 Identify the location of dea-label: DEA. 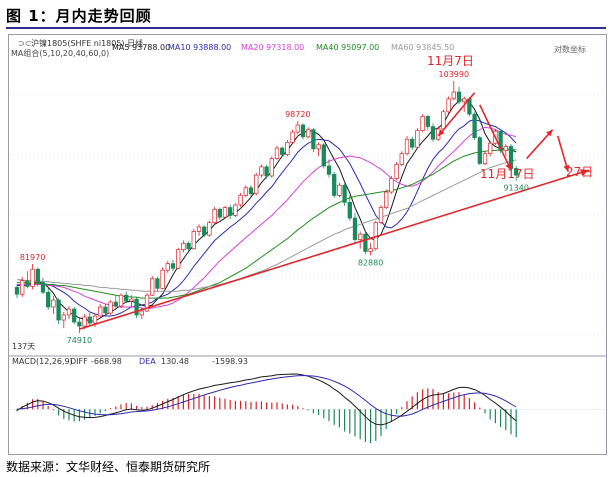
(147, 361).